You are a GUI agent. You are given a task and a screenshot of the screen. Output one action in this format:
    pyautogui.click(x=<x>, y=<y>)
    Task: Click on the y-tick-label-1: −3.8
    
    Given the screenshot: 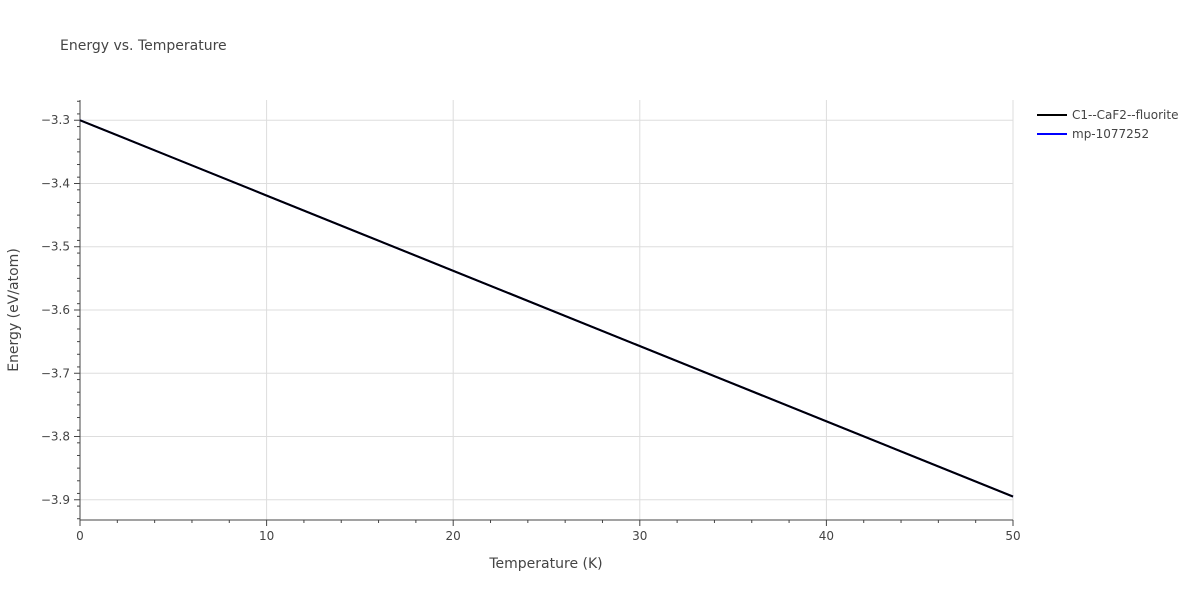 What is the action you would take?
    pyautogui.click(x=55, y=437)
    